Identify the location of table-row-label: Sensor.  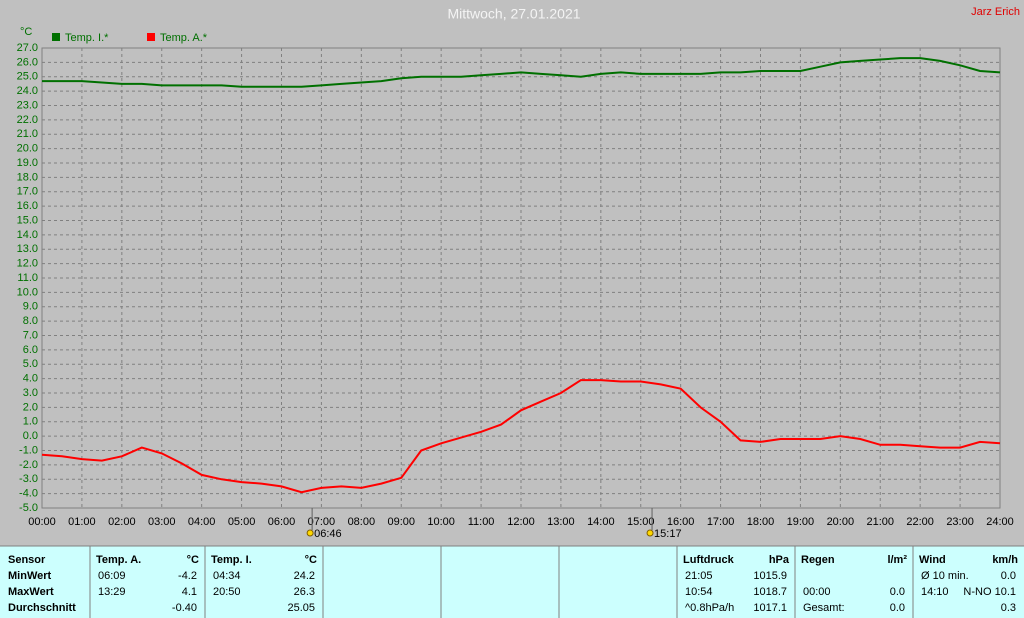
(27, 560).